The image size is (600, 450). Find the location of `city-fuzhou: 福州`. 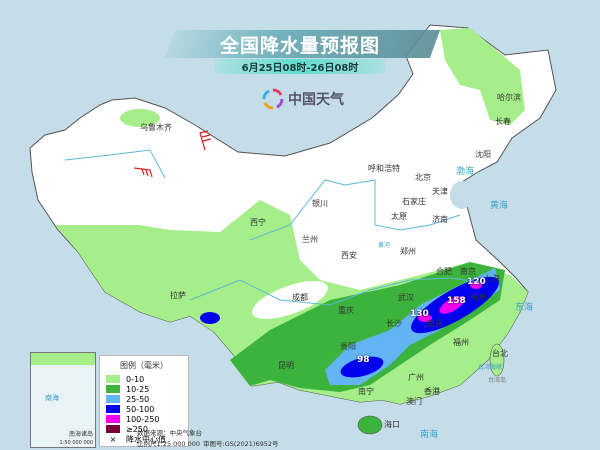

city-fuzhou: 福州 is located at coordinates (461, 342).